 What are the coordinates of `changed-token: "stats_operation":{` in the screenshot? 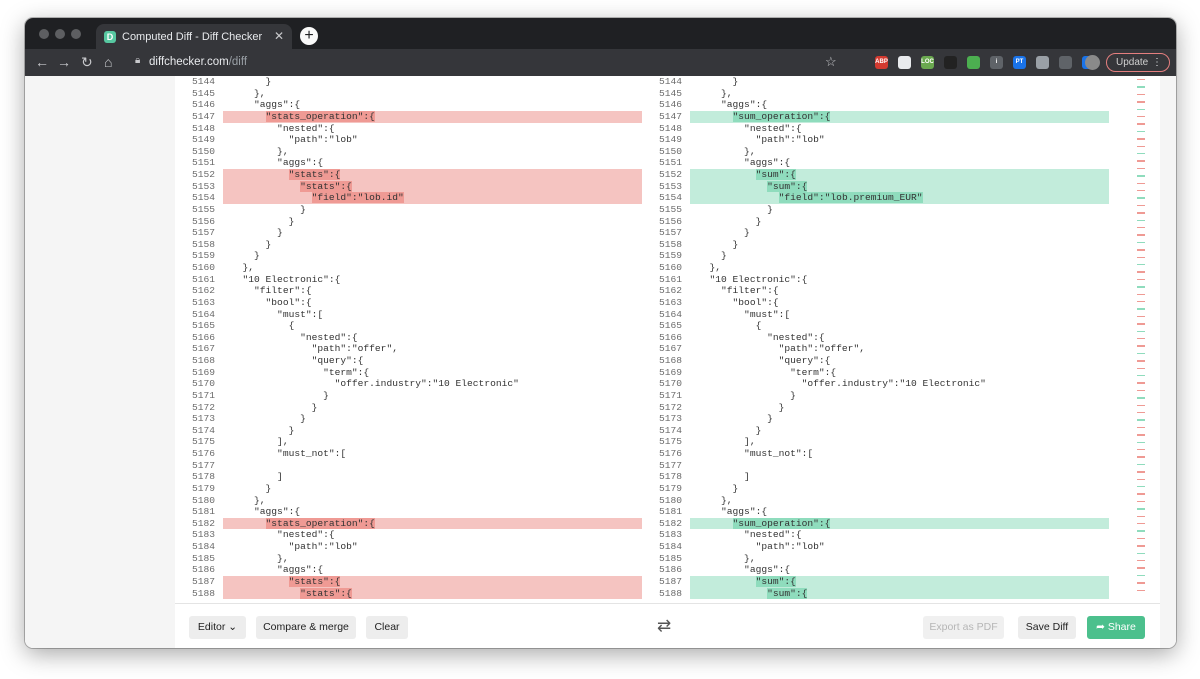 It's located at (320, 116).